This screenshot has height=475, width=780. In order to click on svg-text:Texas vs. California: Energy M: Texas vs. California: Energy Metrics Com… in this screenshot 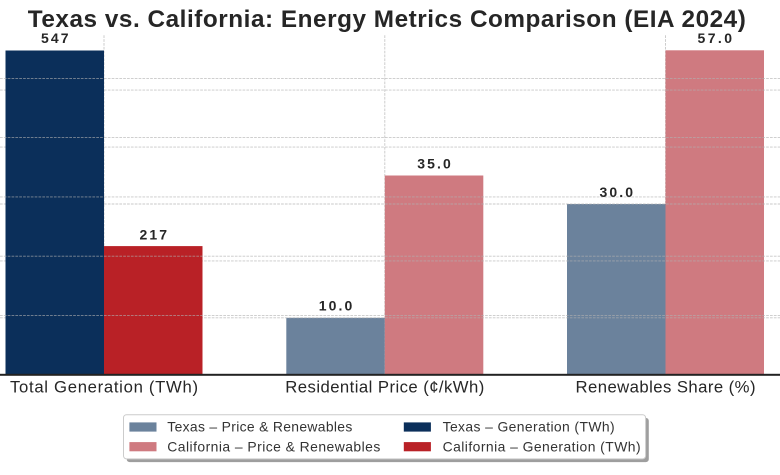, I will do `click(387, 19)`.